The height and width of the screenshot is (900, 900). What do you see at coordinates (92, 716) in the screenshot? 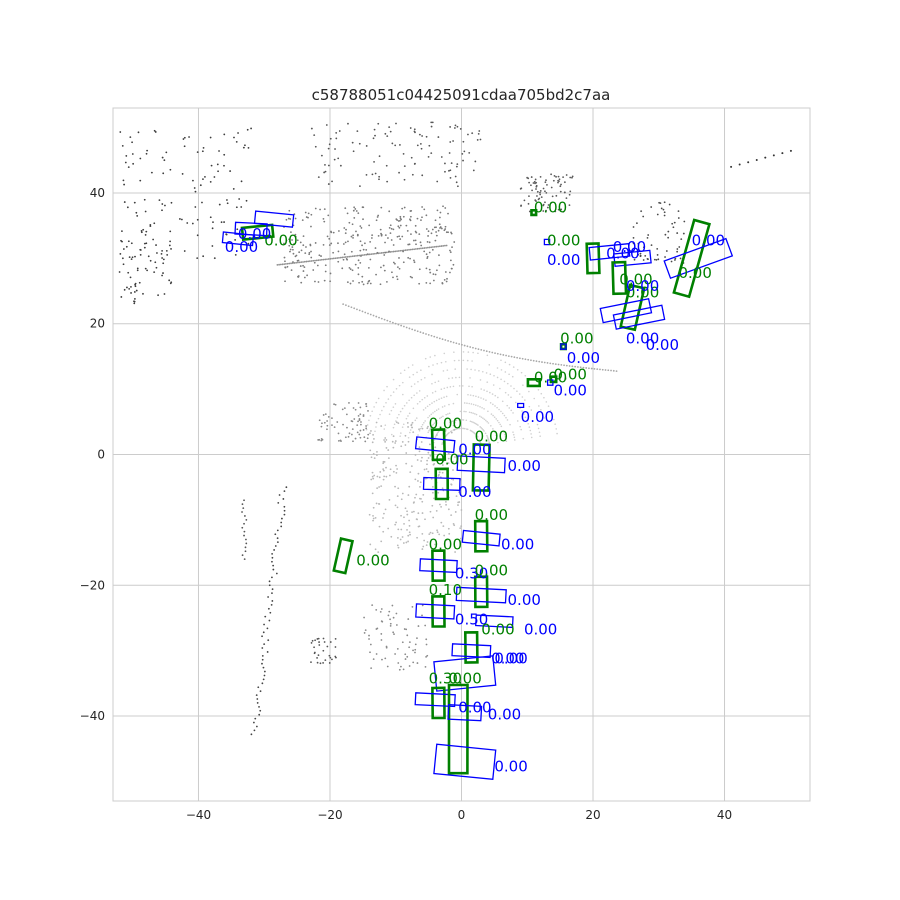
I see `y-tick-label: −40` at bounding box center [92, 716].